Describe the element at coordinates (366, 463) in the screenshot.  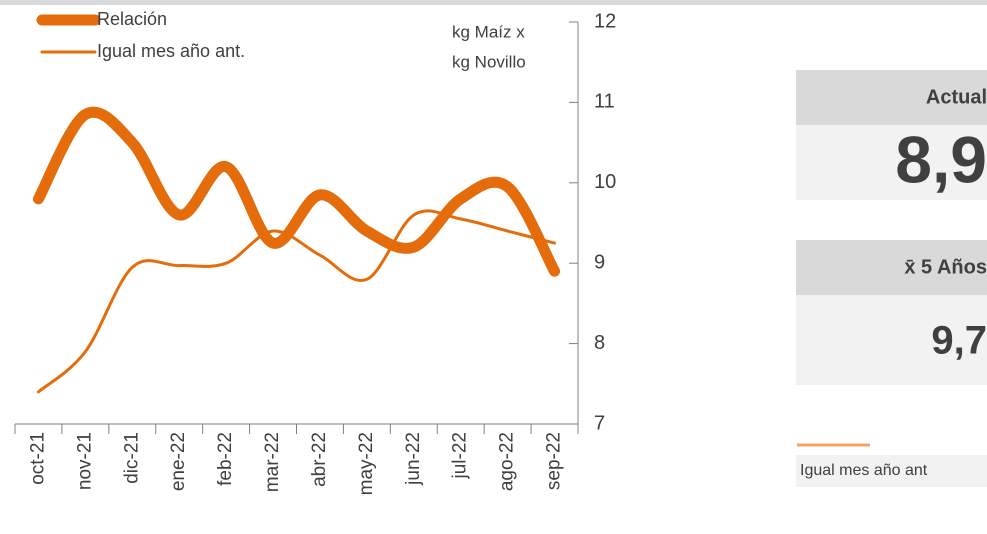
I see `x-tick-label: may-22` at that location.